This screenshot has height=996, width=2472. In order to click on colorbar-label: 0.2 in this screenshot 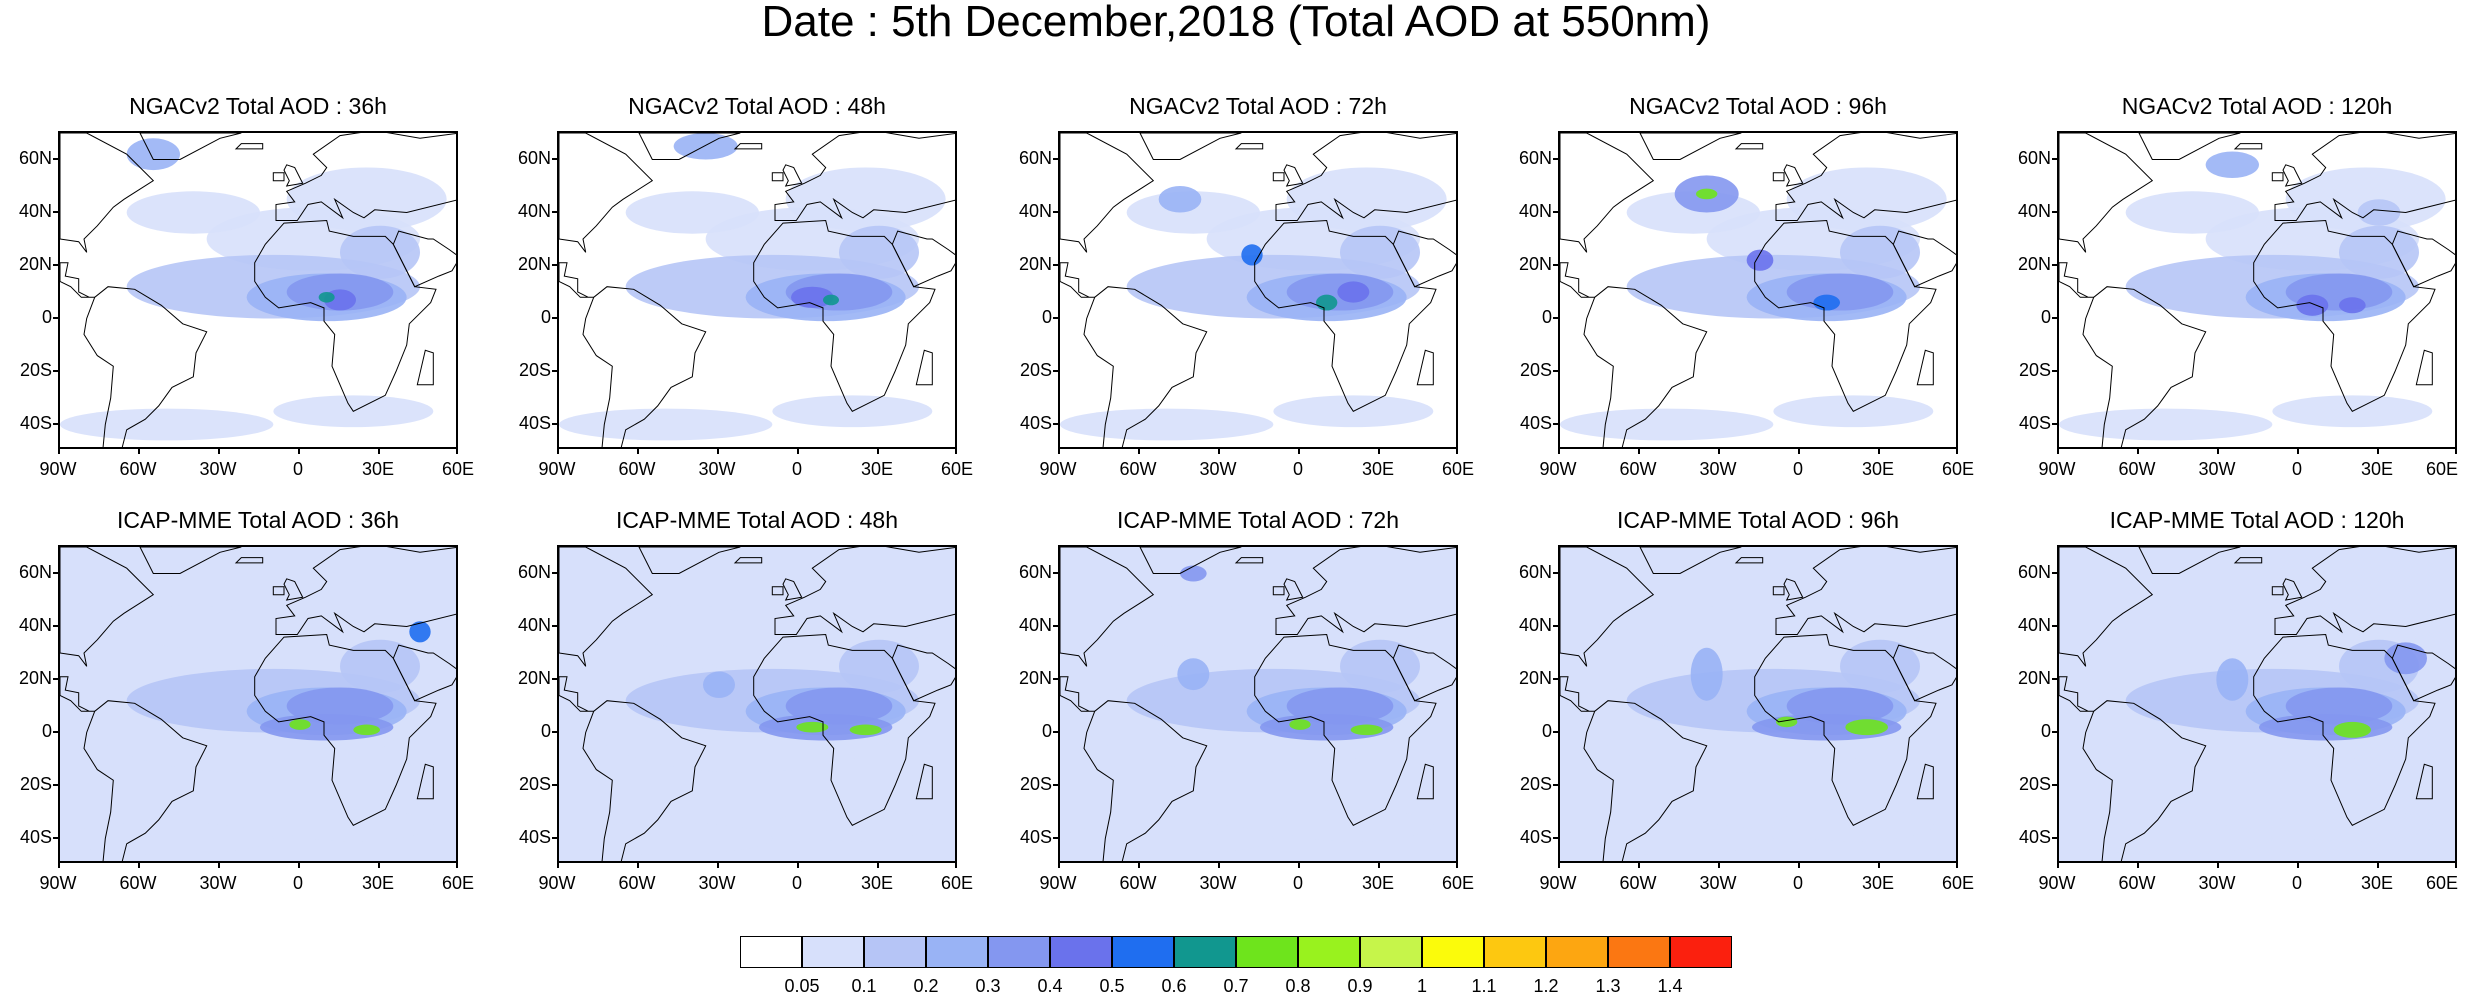, I will do `click(926, 986)`.